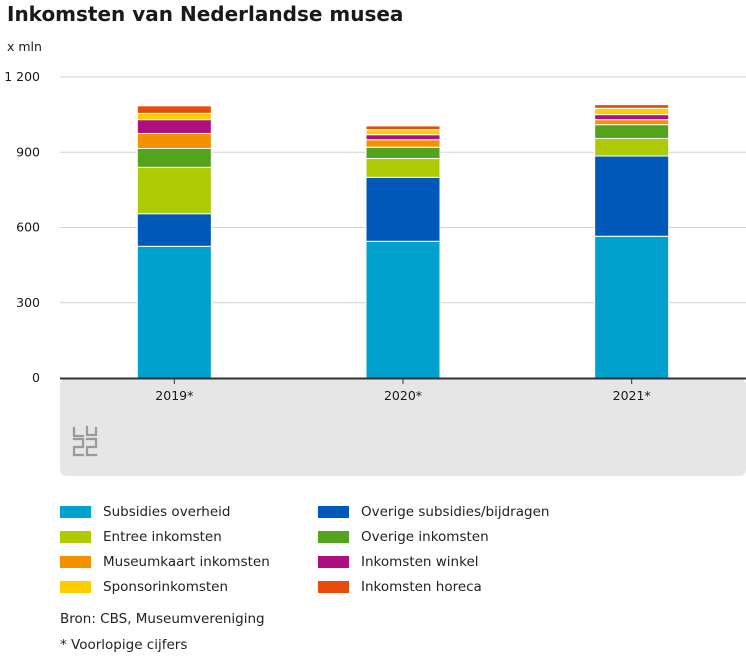 This screenshot has width=746, height=656. What do you see at coordinates (205, 14) in the screenshot?
I see `chart-title: Inkomsten van Nederlandse musea` at bounding box center [205, 14].